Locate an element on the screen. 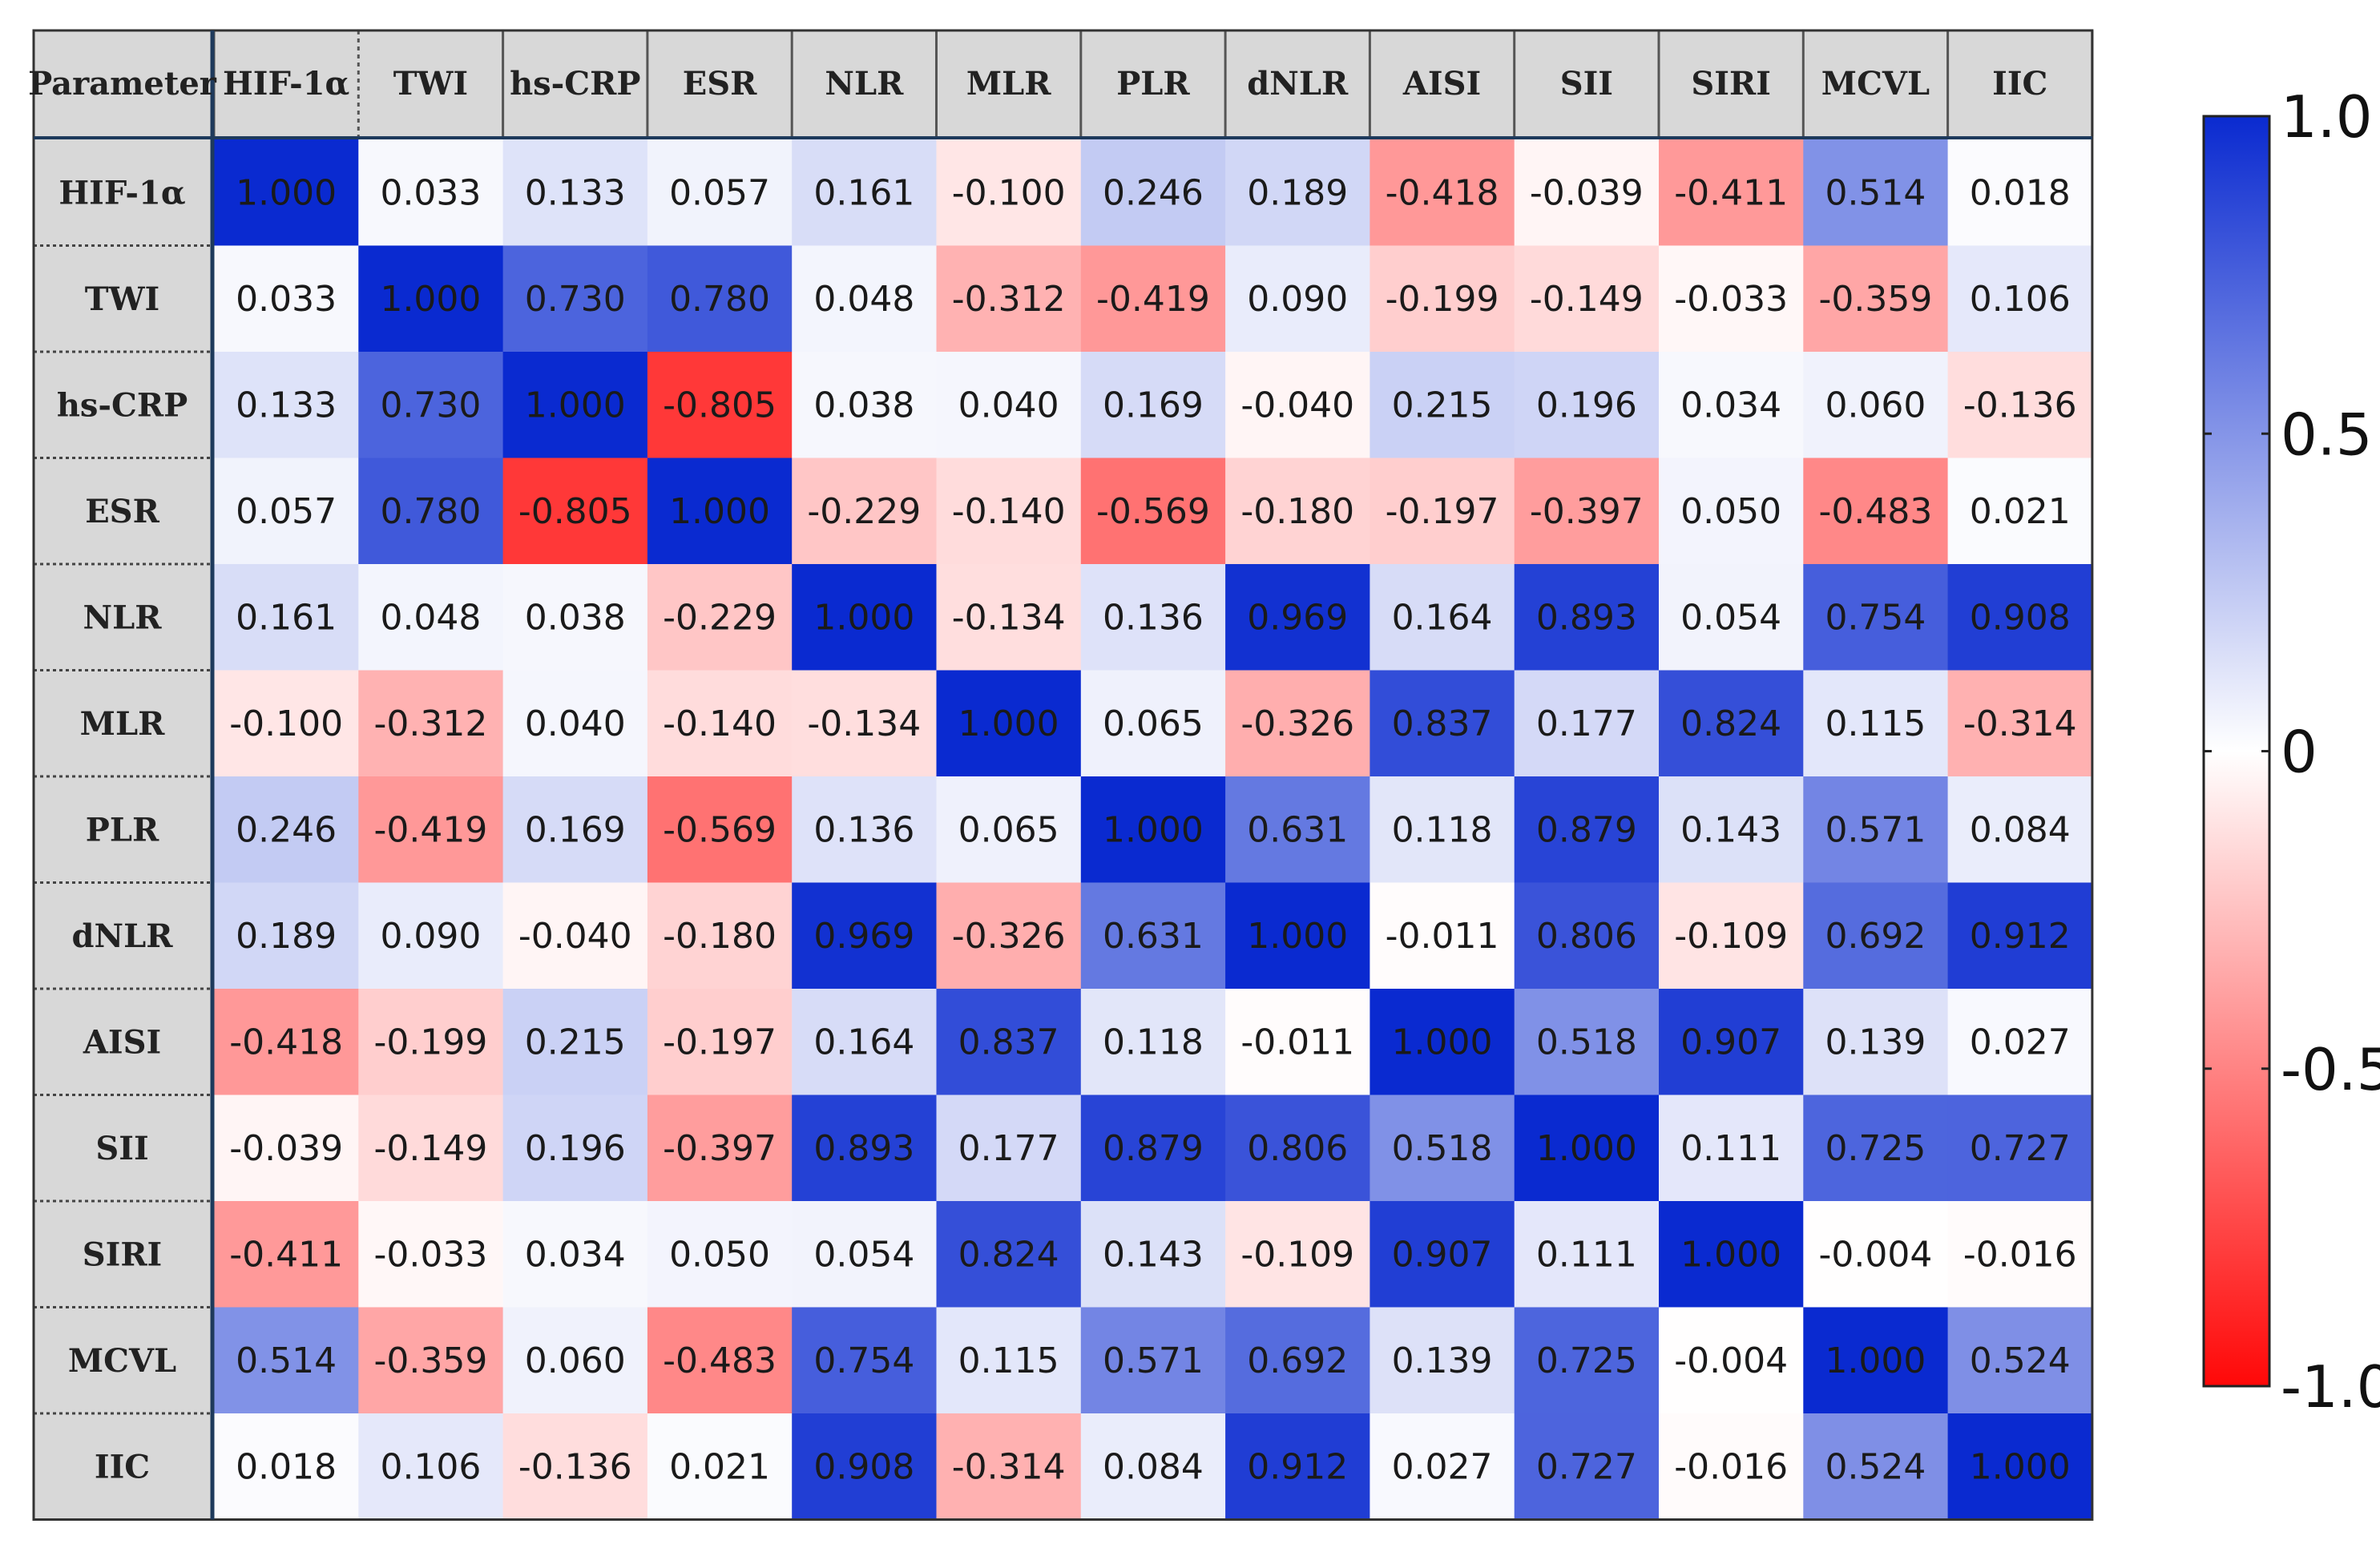 This screenshot has width=2380, height=1548. row-label: IIC is located at coordinates (123, 1467).